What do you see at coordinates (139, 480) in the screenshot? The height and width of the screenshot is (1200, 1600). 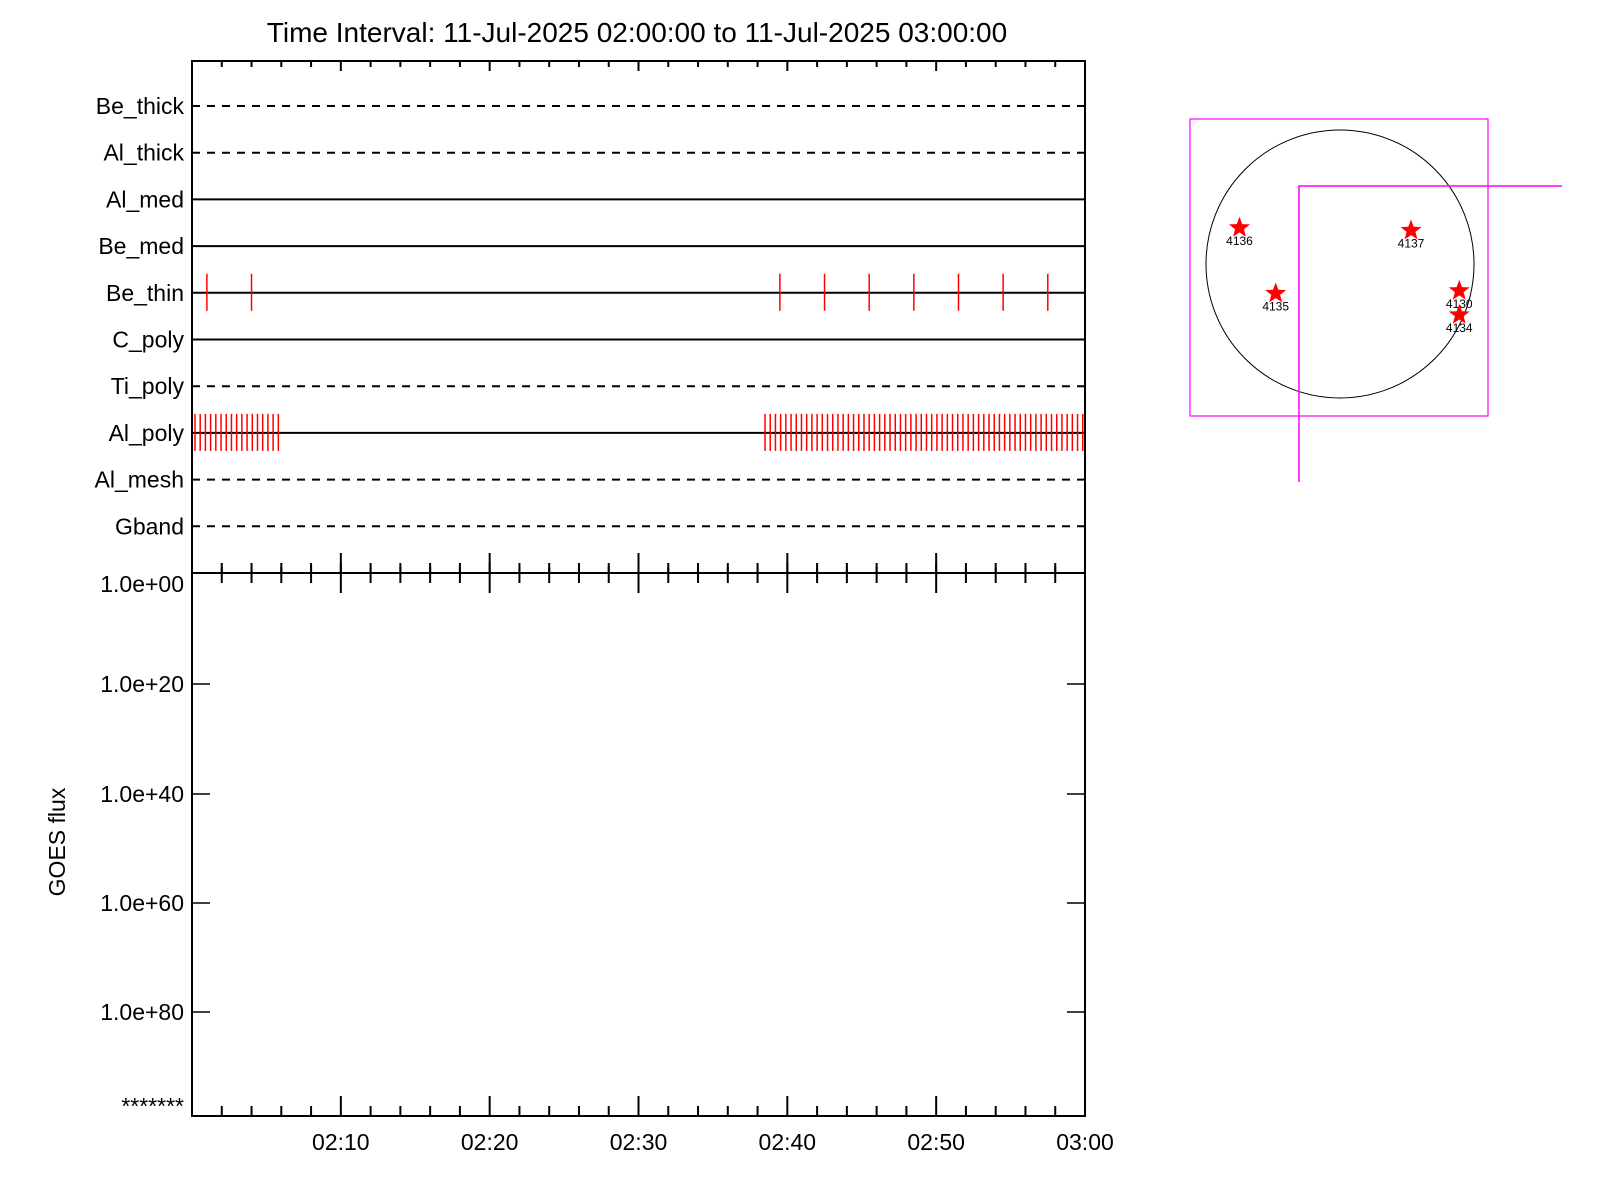 I see `channel-label-al-mesh: Al_mesh` at bounding box center [139, 480].